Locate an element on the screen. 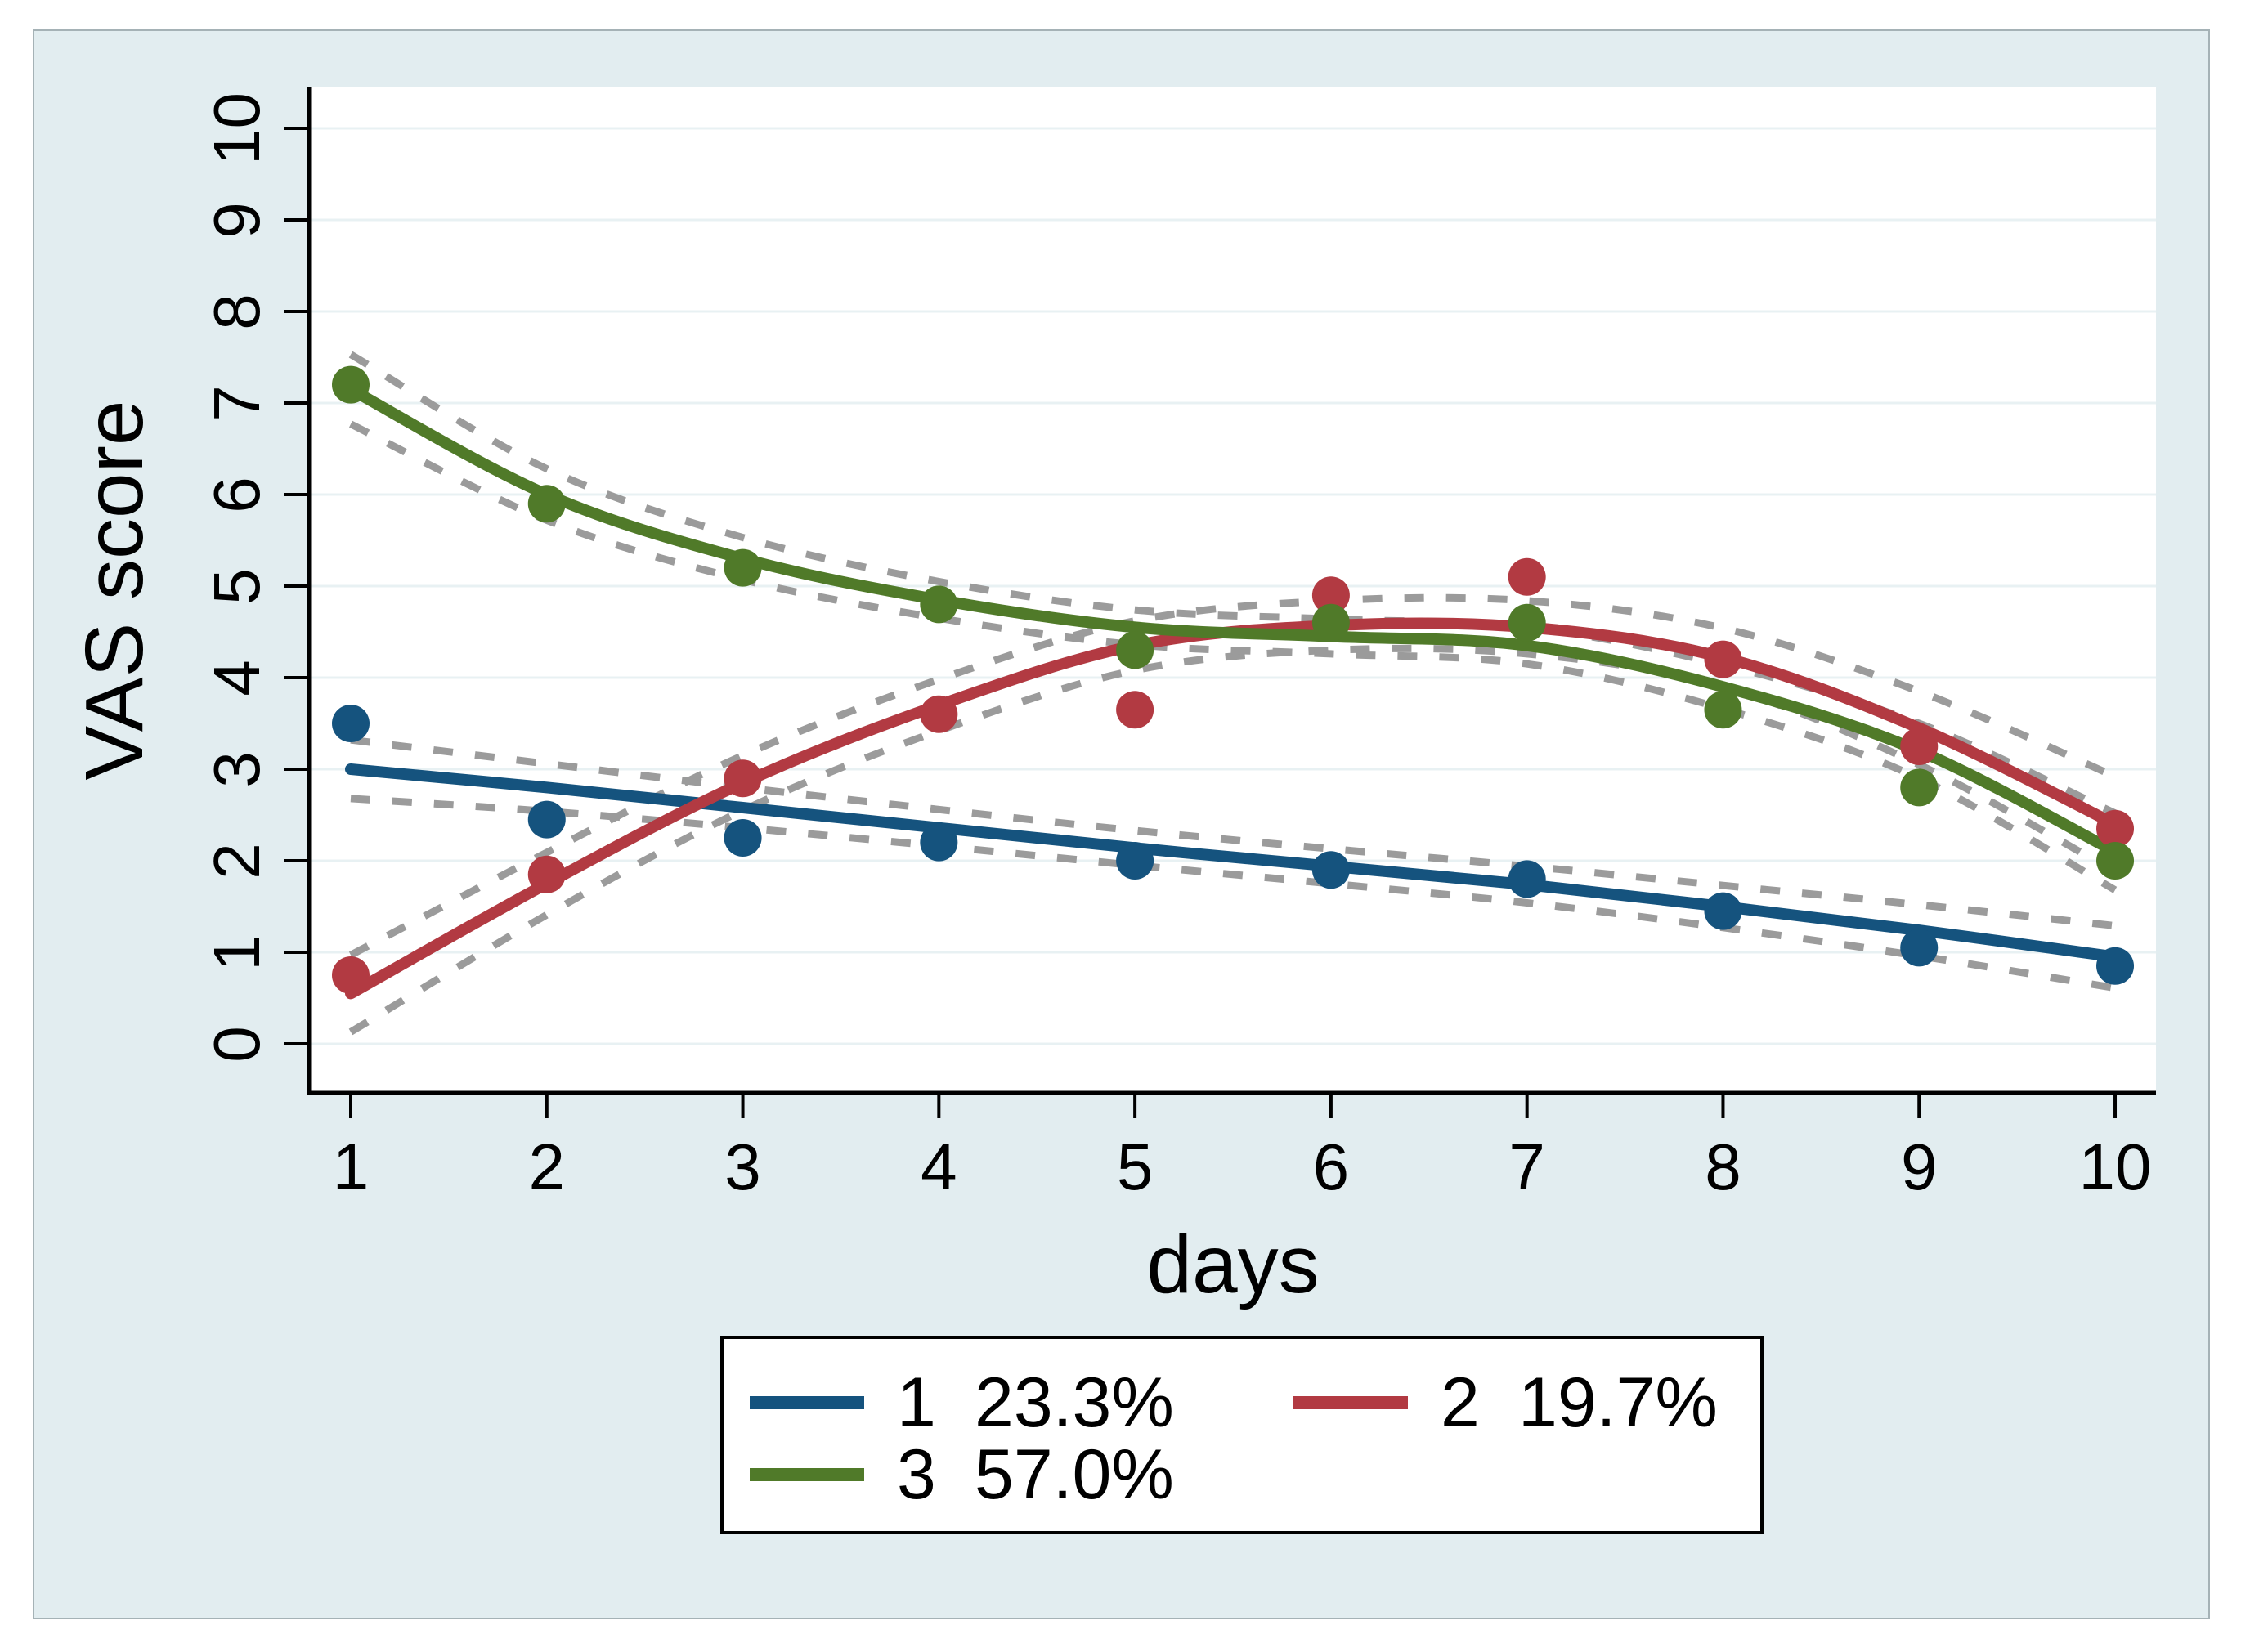  x-tick-label-6: 6 is located at coordinates (1331, 1166).